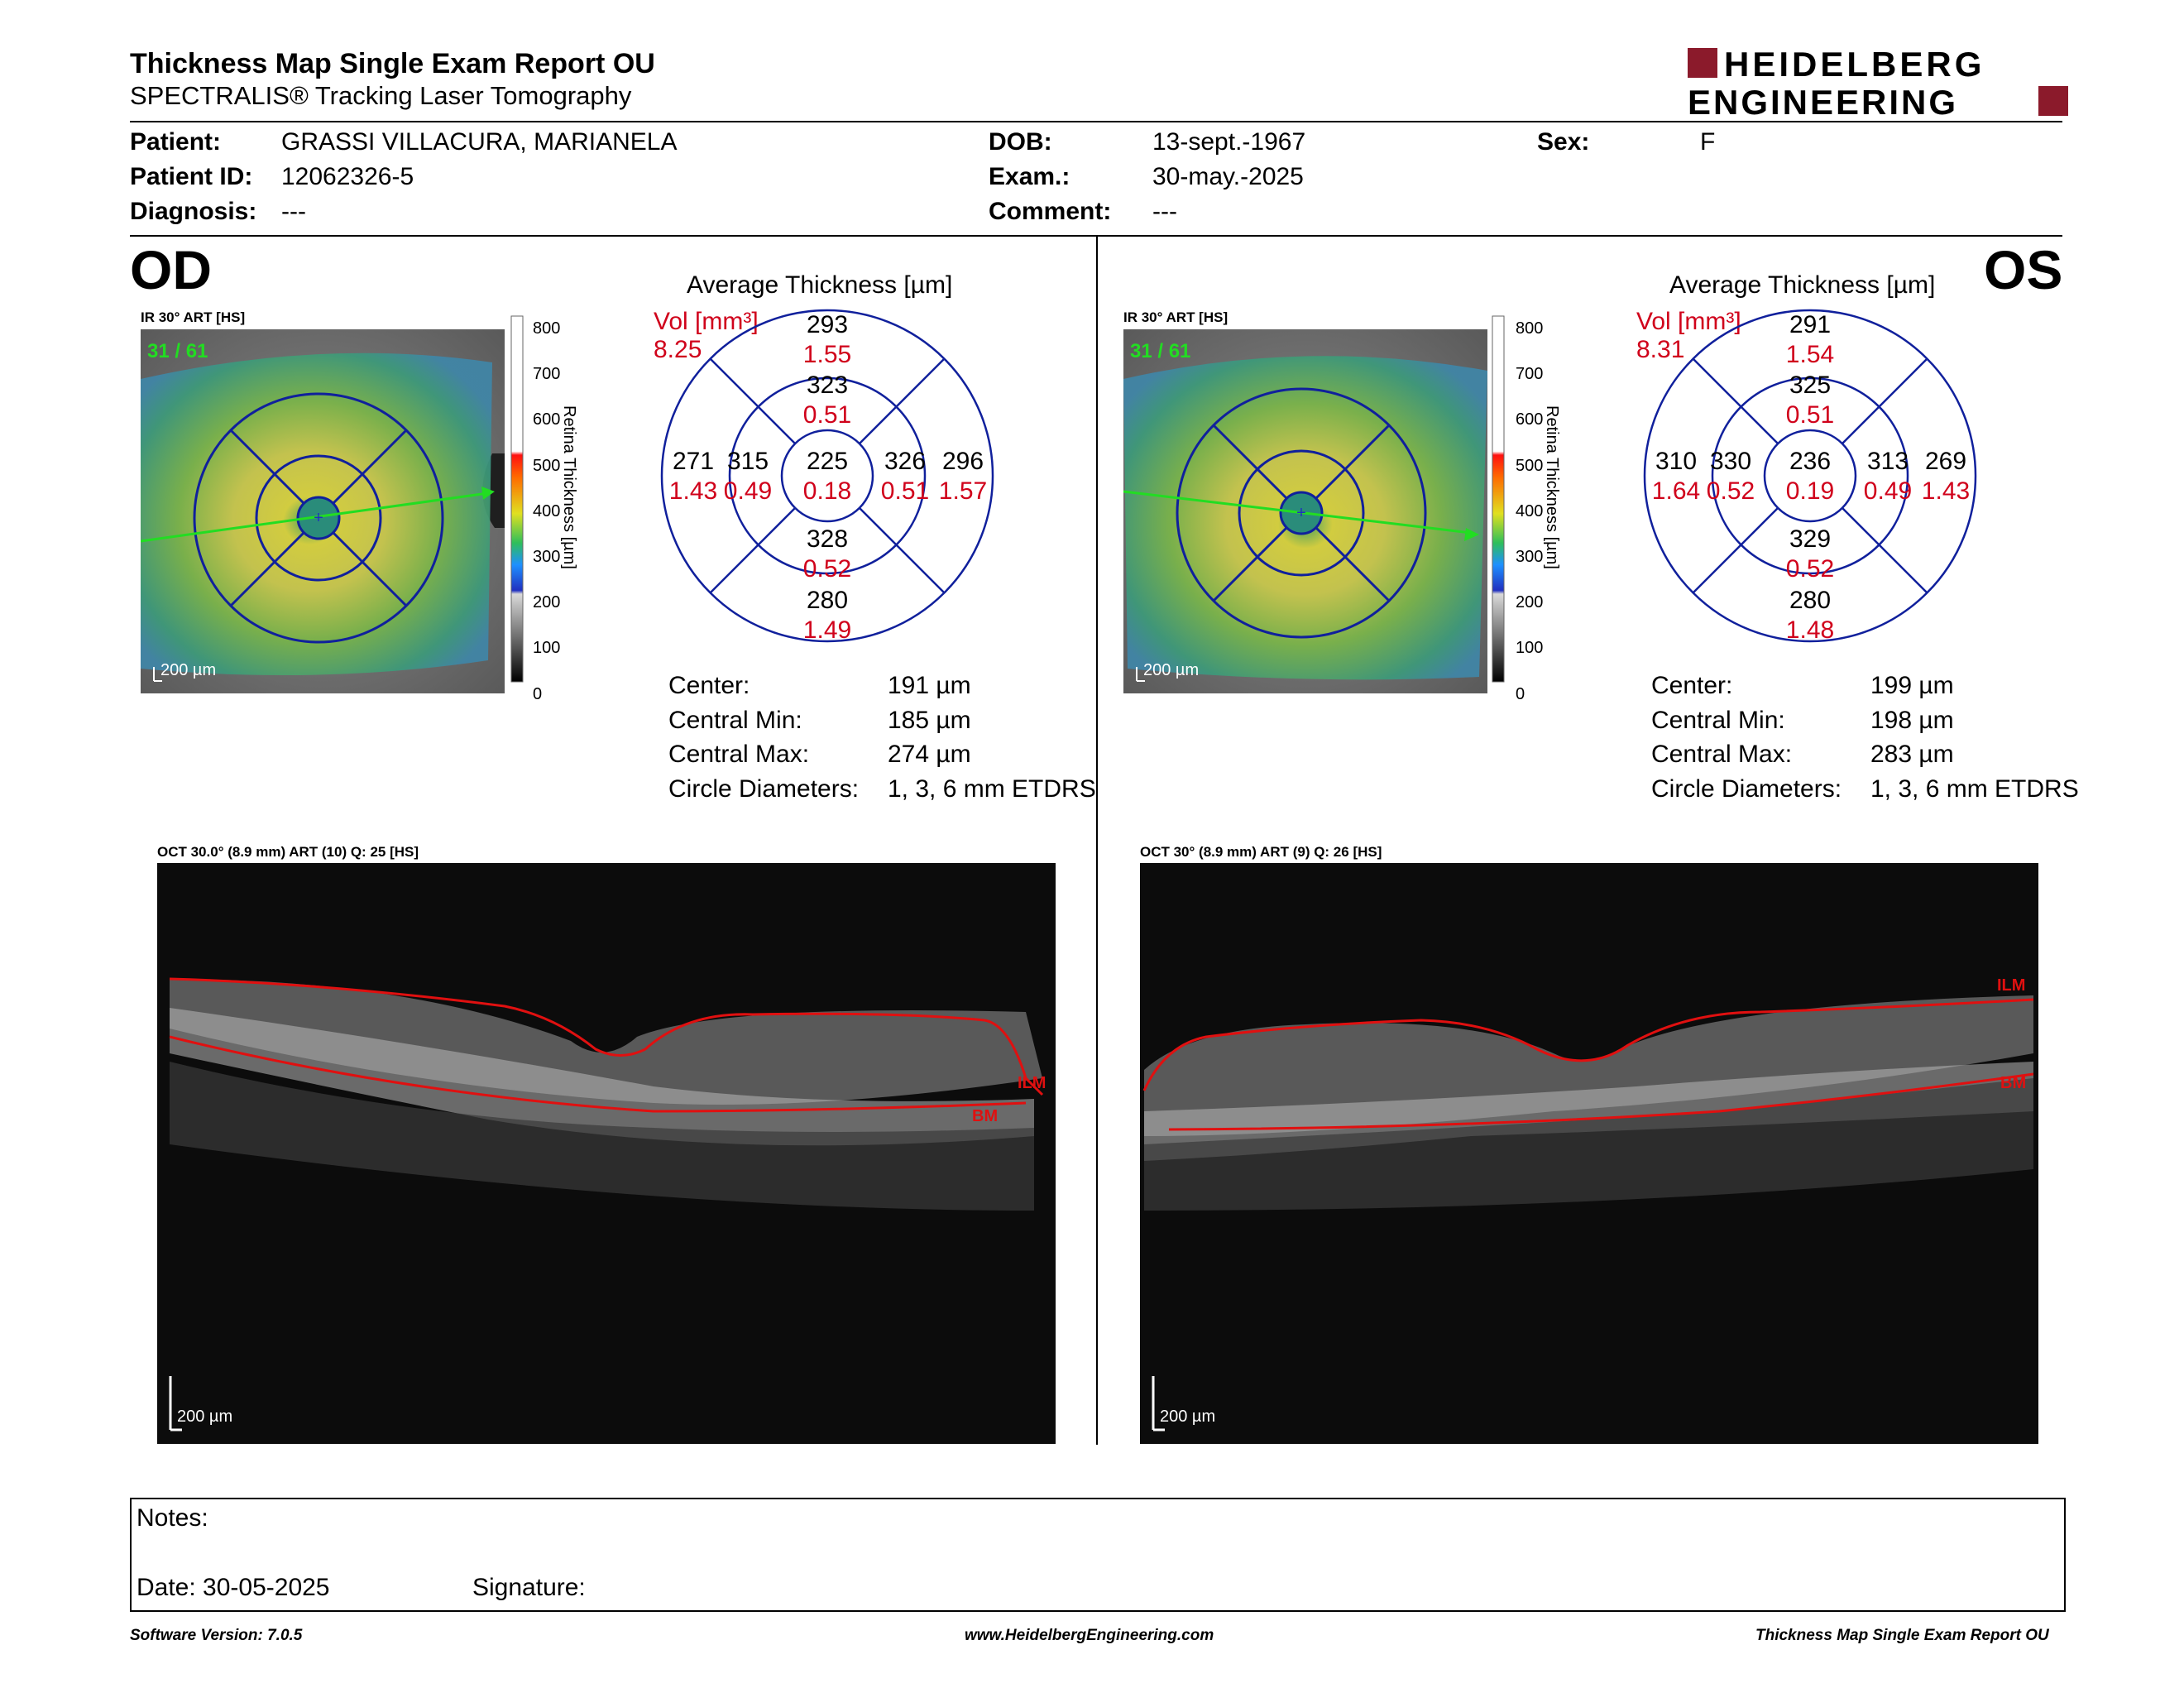  What do you see at coordinates (1229, 142) in the screenshot?
I see `dob-value: 13-sept.-1967` at bounding box center [1229, 142].